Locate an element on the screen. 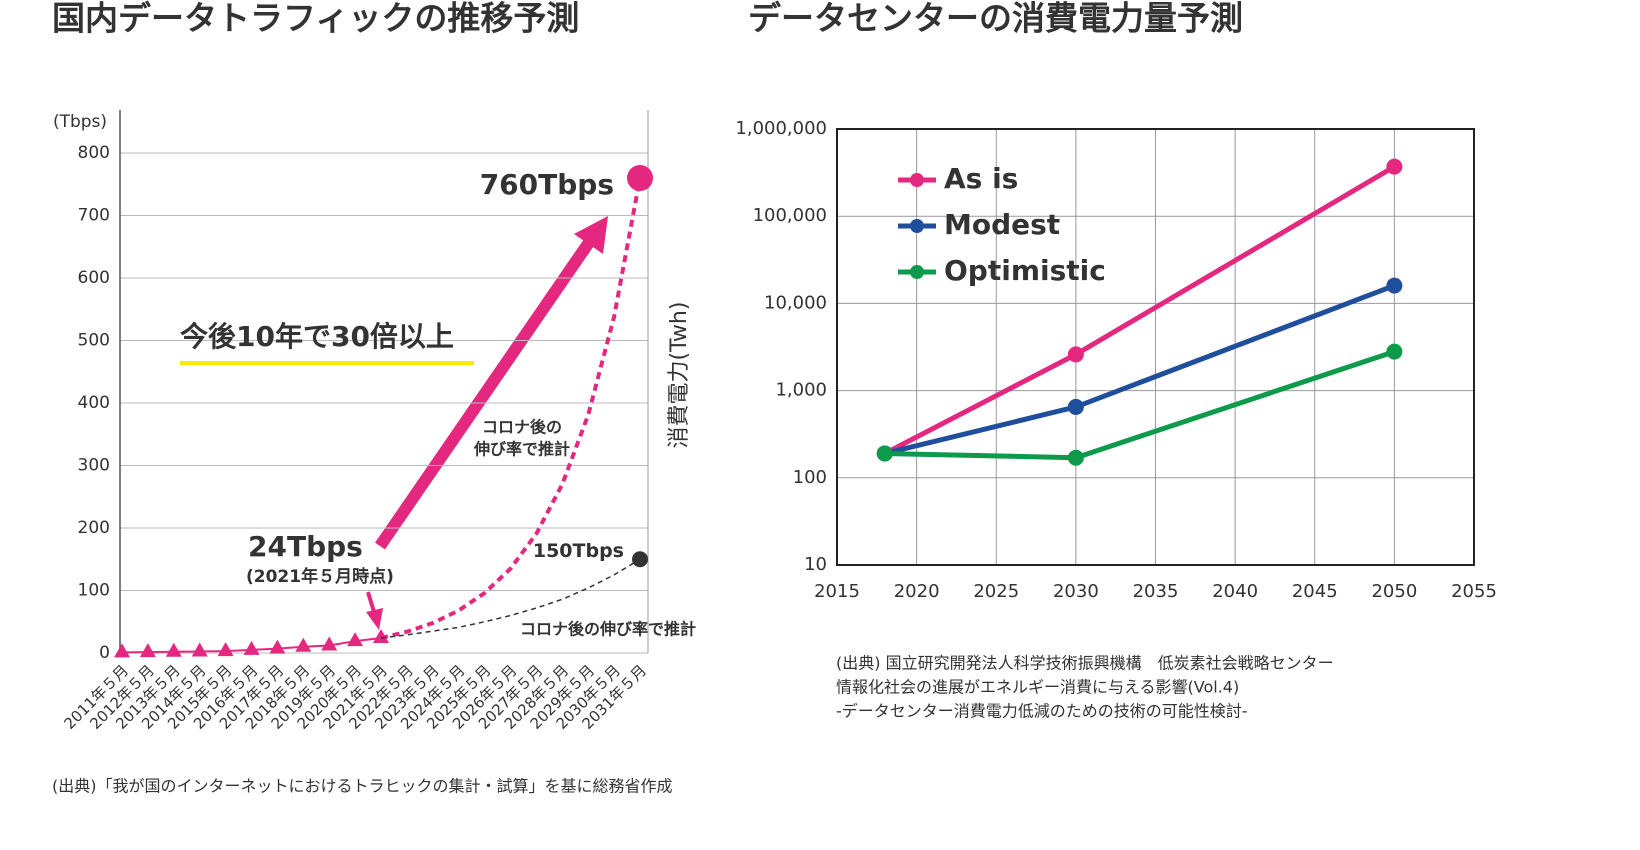 The width and height of the screenshot is (1640, 850). y-tick-label: 1,000 is located at coordinates (801, 390).